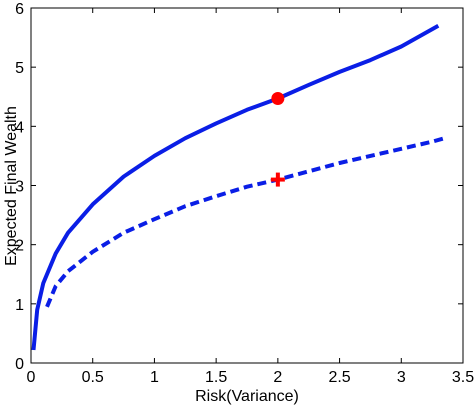  I want to click on x-tick-label: 3, so click(401, 377).